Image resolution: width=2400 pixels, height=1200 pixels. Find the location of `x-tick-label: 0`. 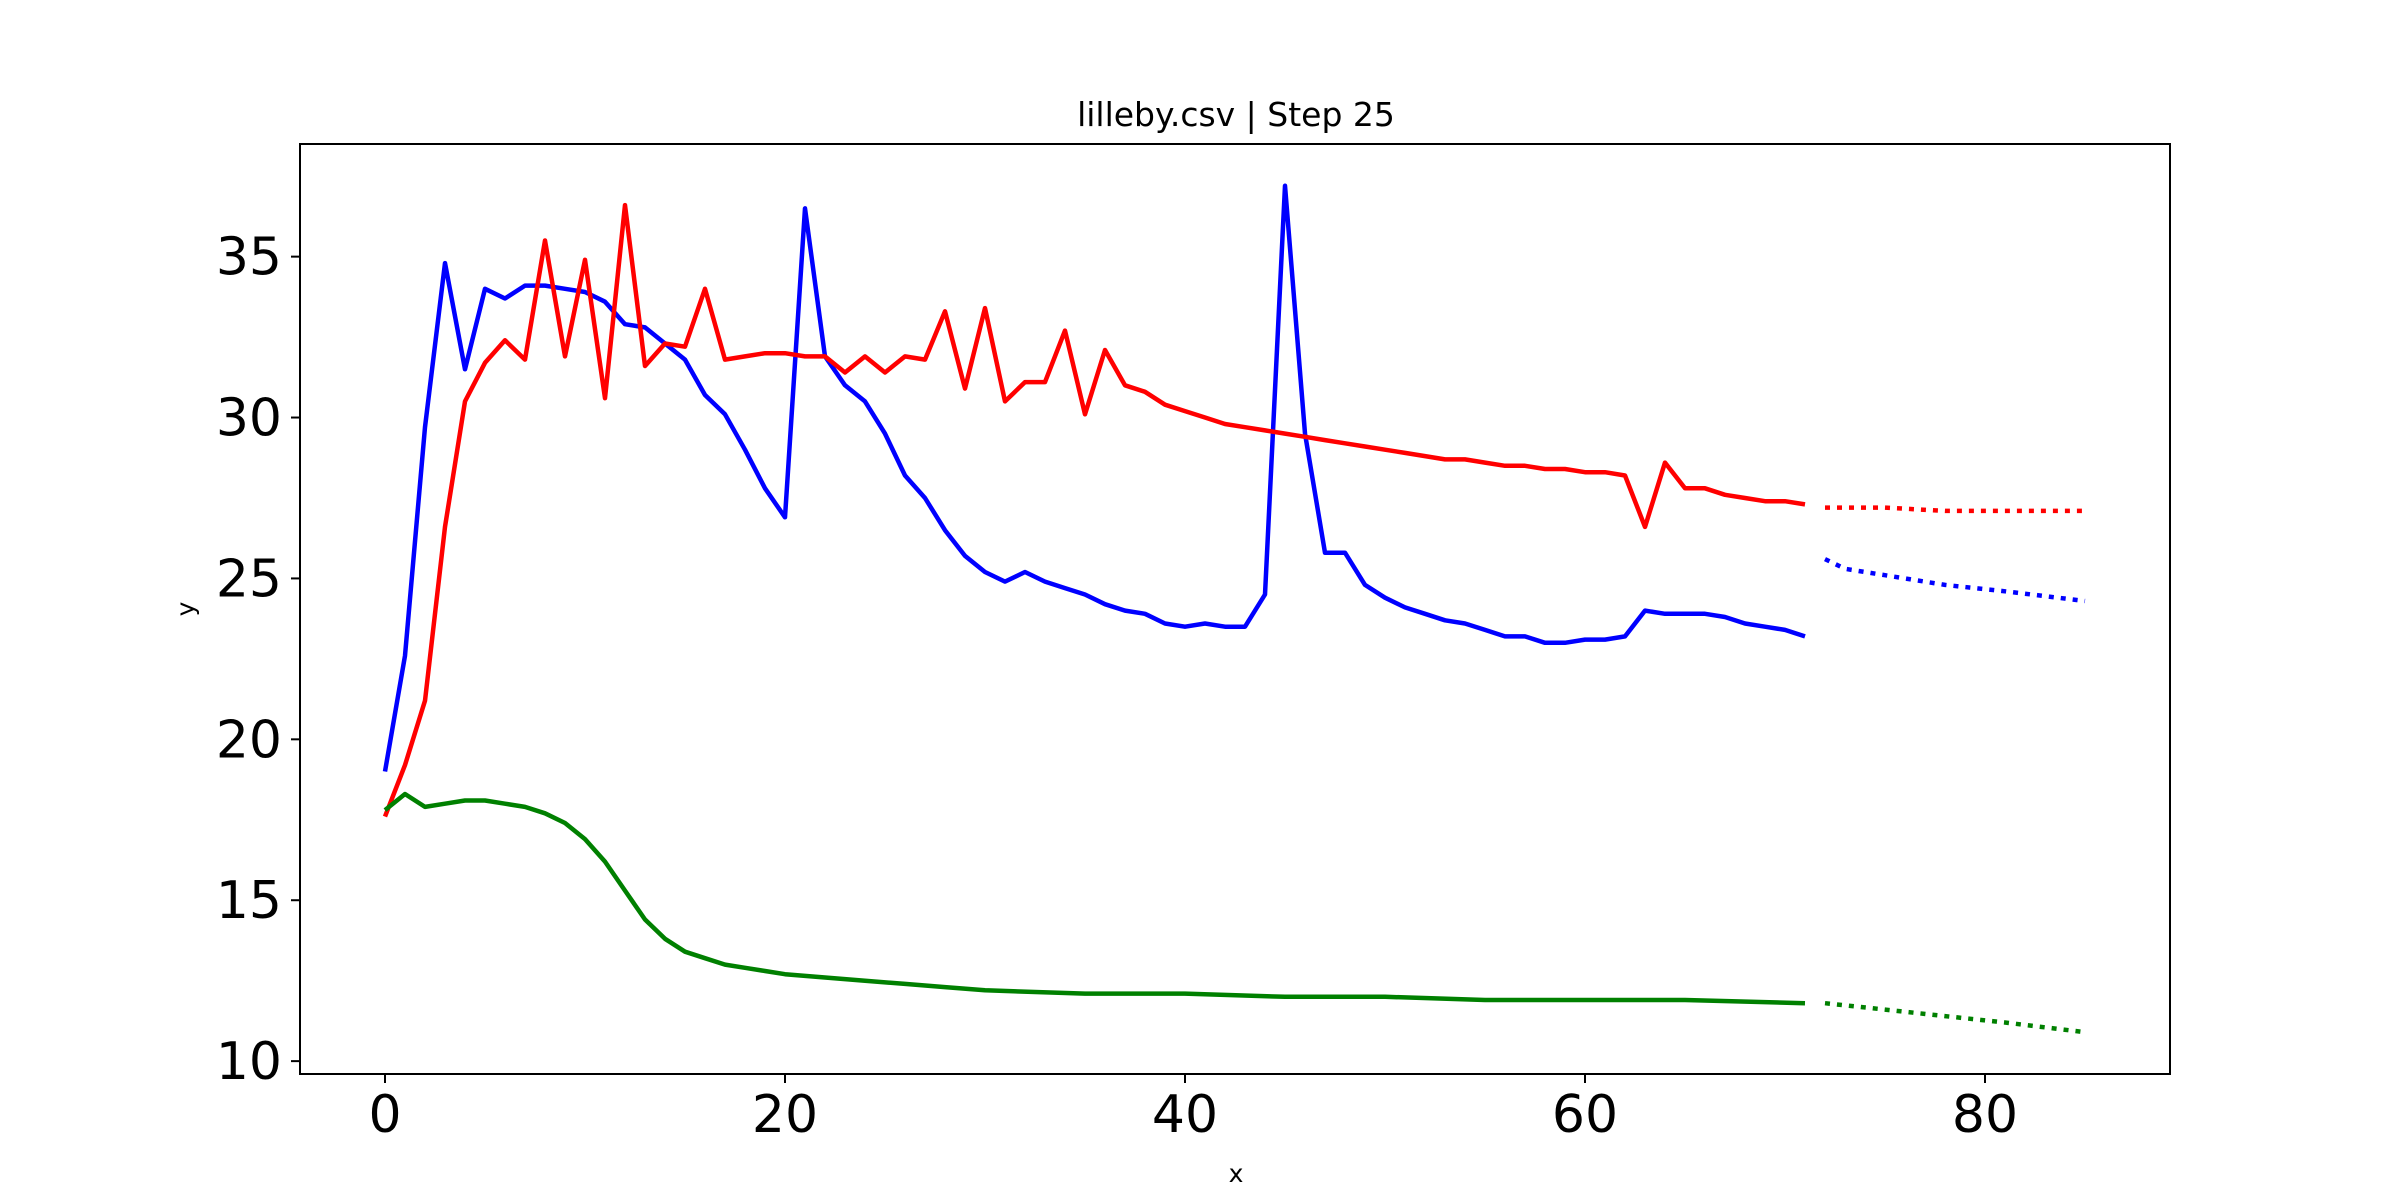

x-tick-label: 0 is located at coordinates (384, 1115).